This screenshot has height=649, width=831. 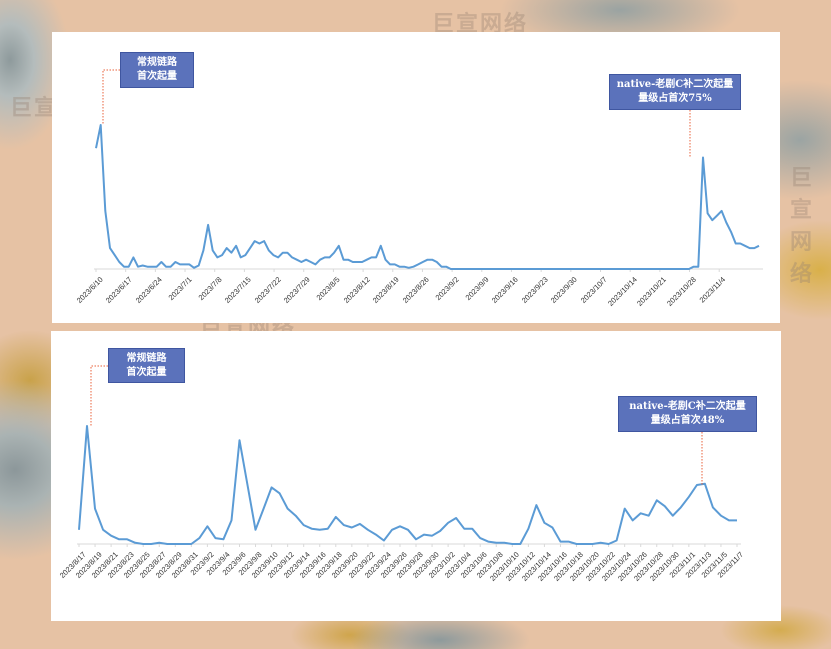 What do you see at coordinates (157, 70) in the screenshot?
I see `callout-first-ramp-top: 常规链路 首次起量` at bounding box center [157, 70].